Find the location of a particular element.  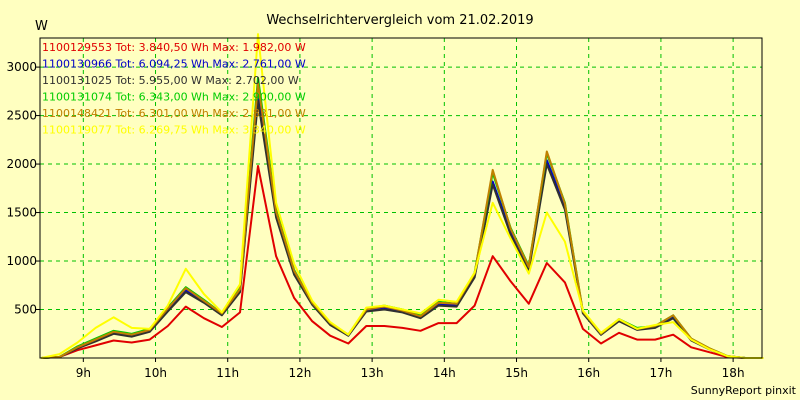

x-tick-label: 12h is located at coordinates (299, 373).